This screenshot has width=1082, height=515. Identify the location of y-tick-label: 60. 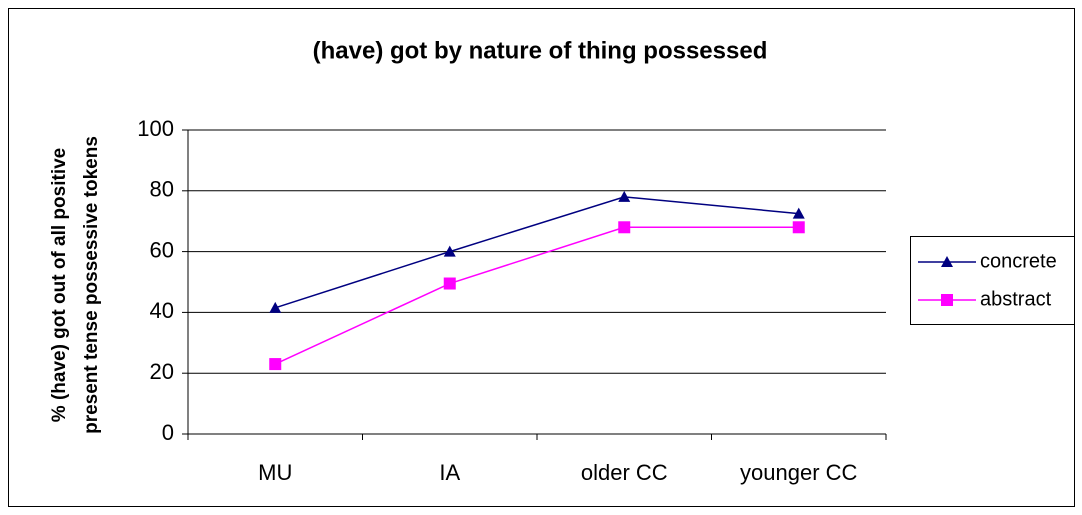
(162, 249).